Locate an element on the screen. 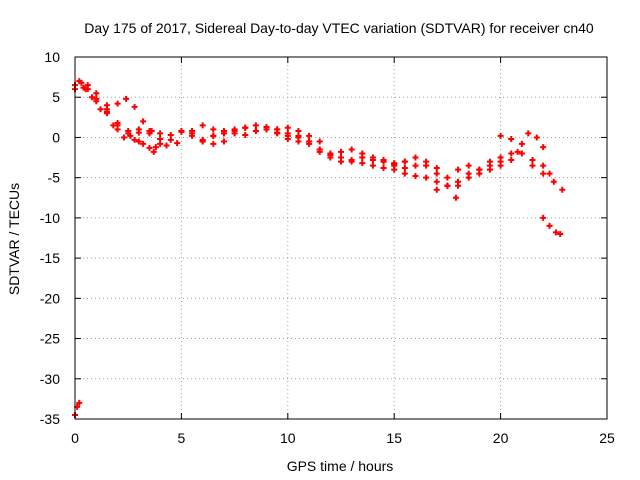 Image resolution: width=640 pixels, height=480 pixels. y-tick-label: -25 is located at coordinates (50, 339).